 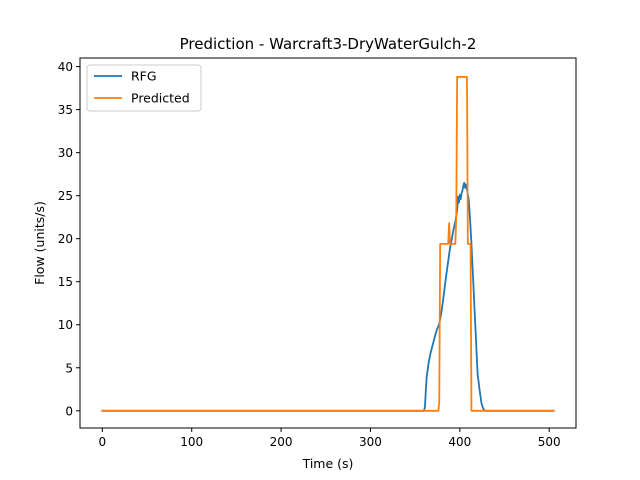 What do you see at coordinates (65, 110) in the screenshot?
I see `y-tick-label: 35` at bounding box center [65, 110].